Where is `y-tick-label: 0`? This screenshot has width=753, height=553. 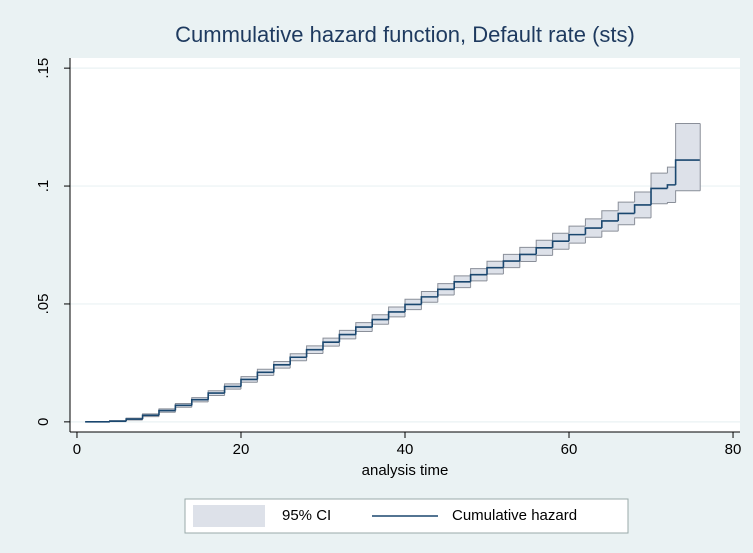
y-tick-label: 0 is located at coordinates (43, 422).